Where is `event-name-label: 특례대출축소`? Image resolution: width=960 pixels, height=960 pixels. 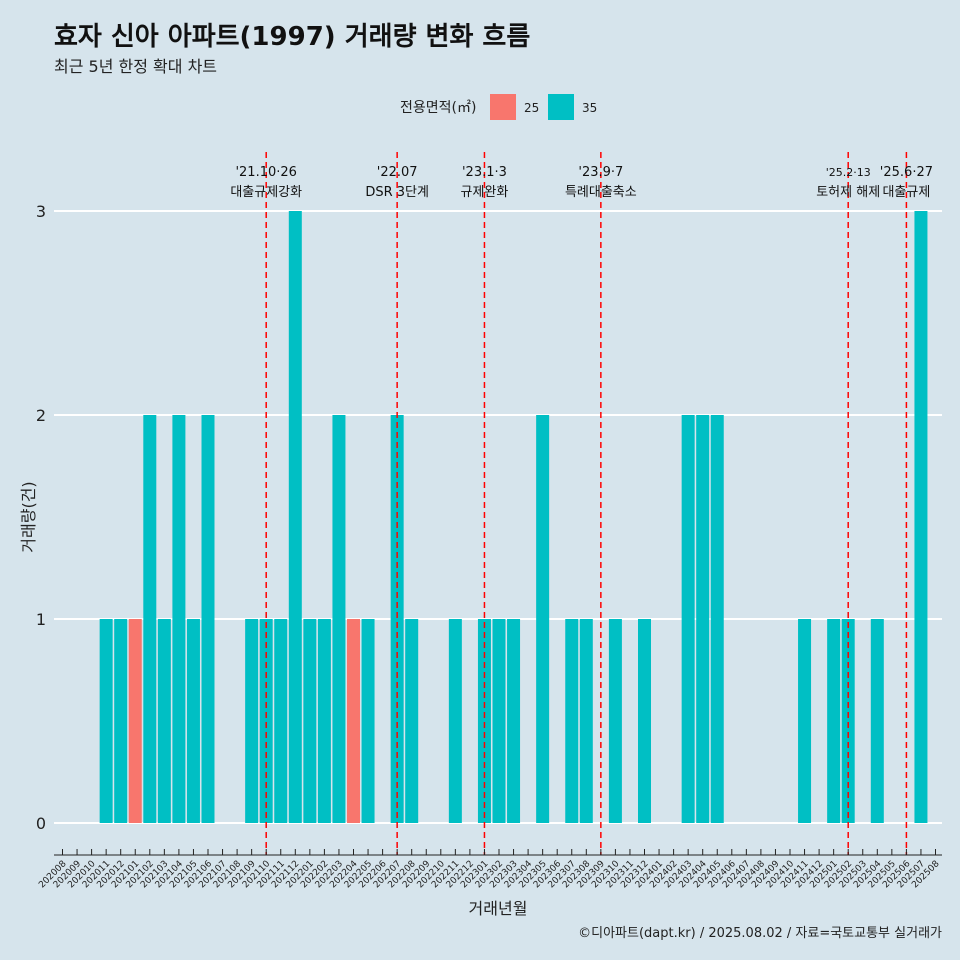
event-name-label: 특례대출축소 is located at coordinates (601, 192).